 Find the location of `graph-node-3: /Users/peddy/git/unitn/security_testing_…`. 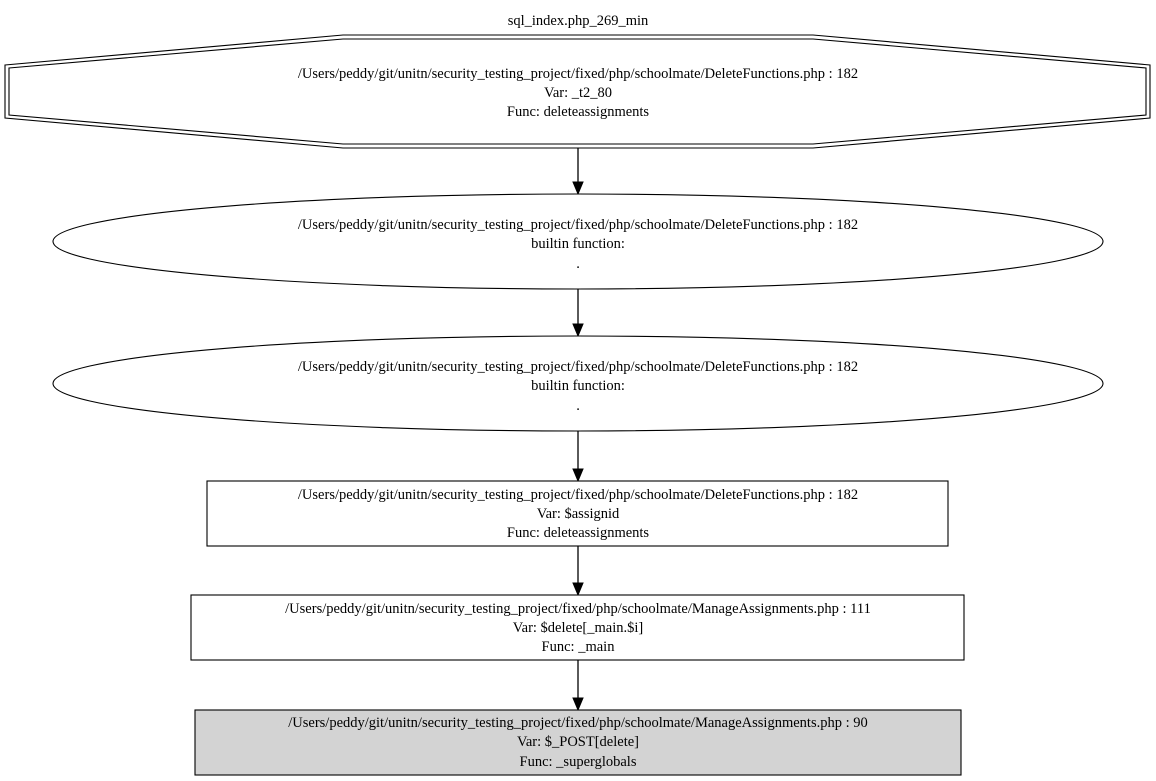

graph-node-3: /Users/peddy/git/unitn/security_testing_… is located at coordinates (578, 383).